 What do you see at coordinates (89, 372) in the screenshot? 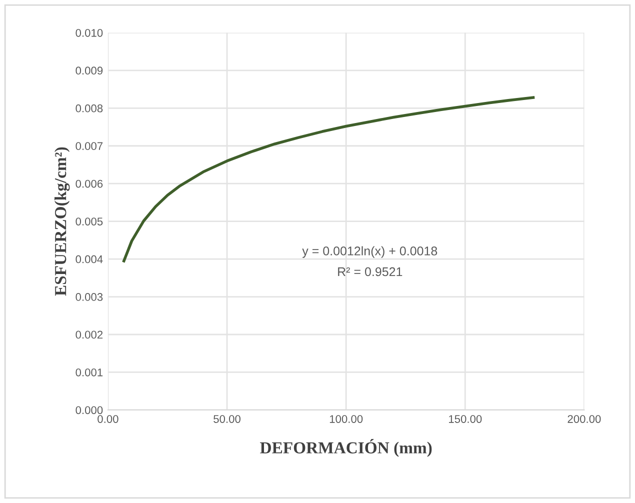
I see `y-tick-label: 0.001` at bounding box center [89, 372].